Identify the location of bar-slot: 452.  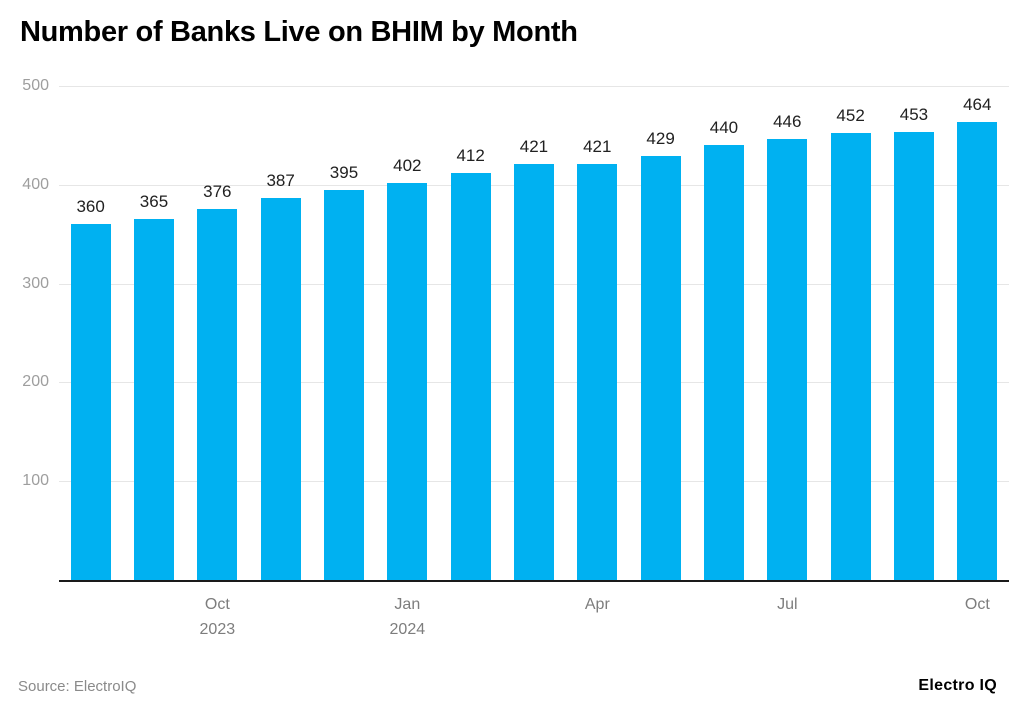
(850, 333).